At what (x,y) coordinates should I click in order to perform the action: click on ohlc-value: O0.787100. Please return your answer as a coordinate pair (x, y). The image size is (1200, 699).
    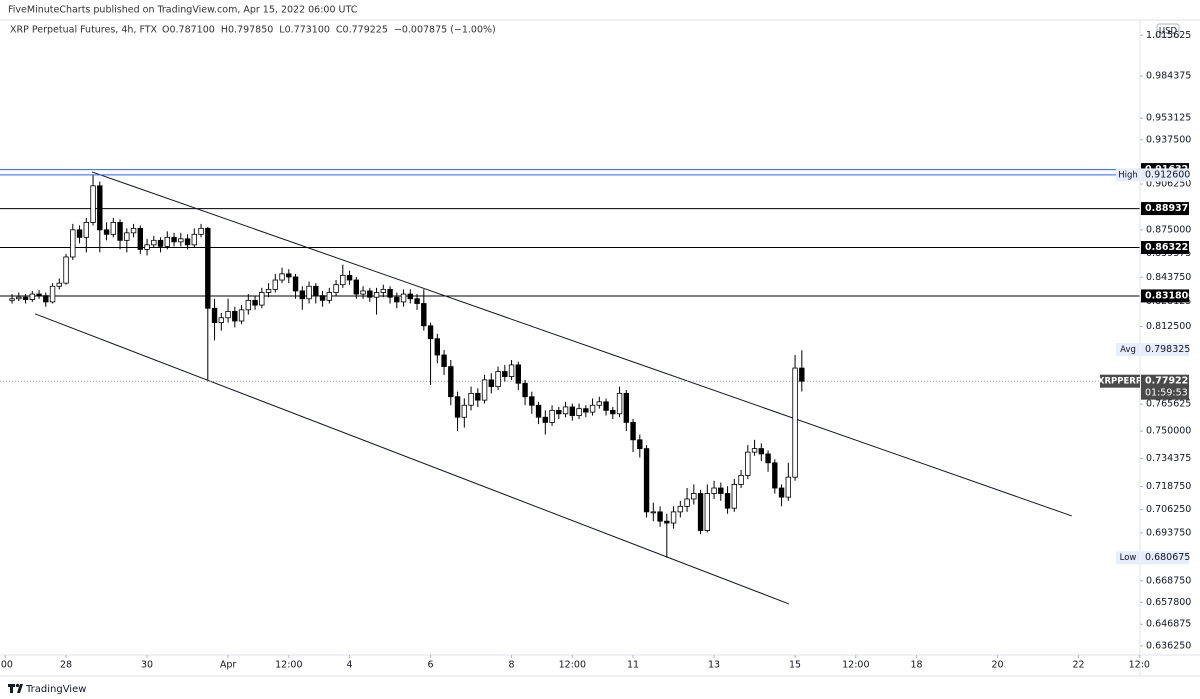
    Looking at the image, I should click on (188, 30).